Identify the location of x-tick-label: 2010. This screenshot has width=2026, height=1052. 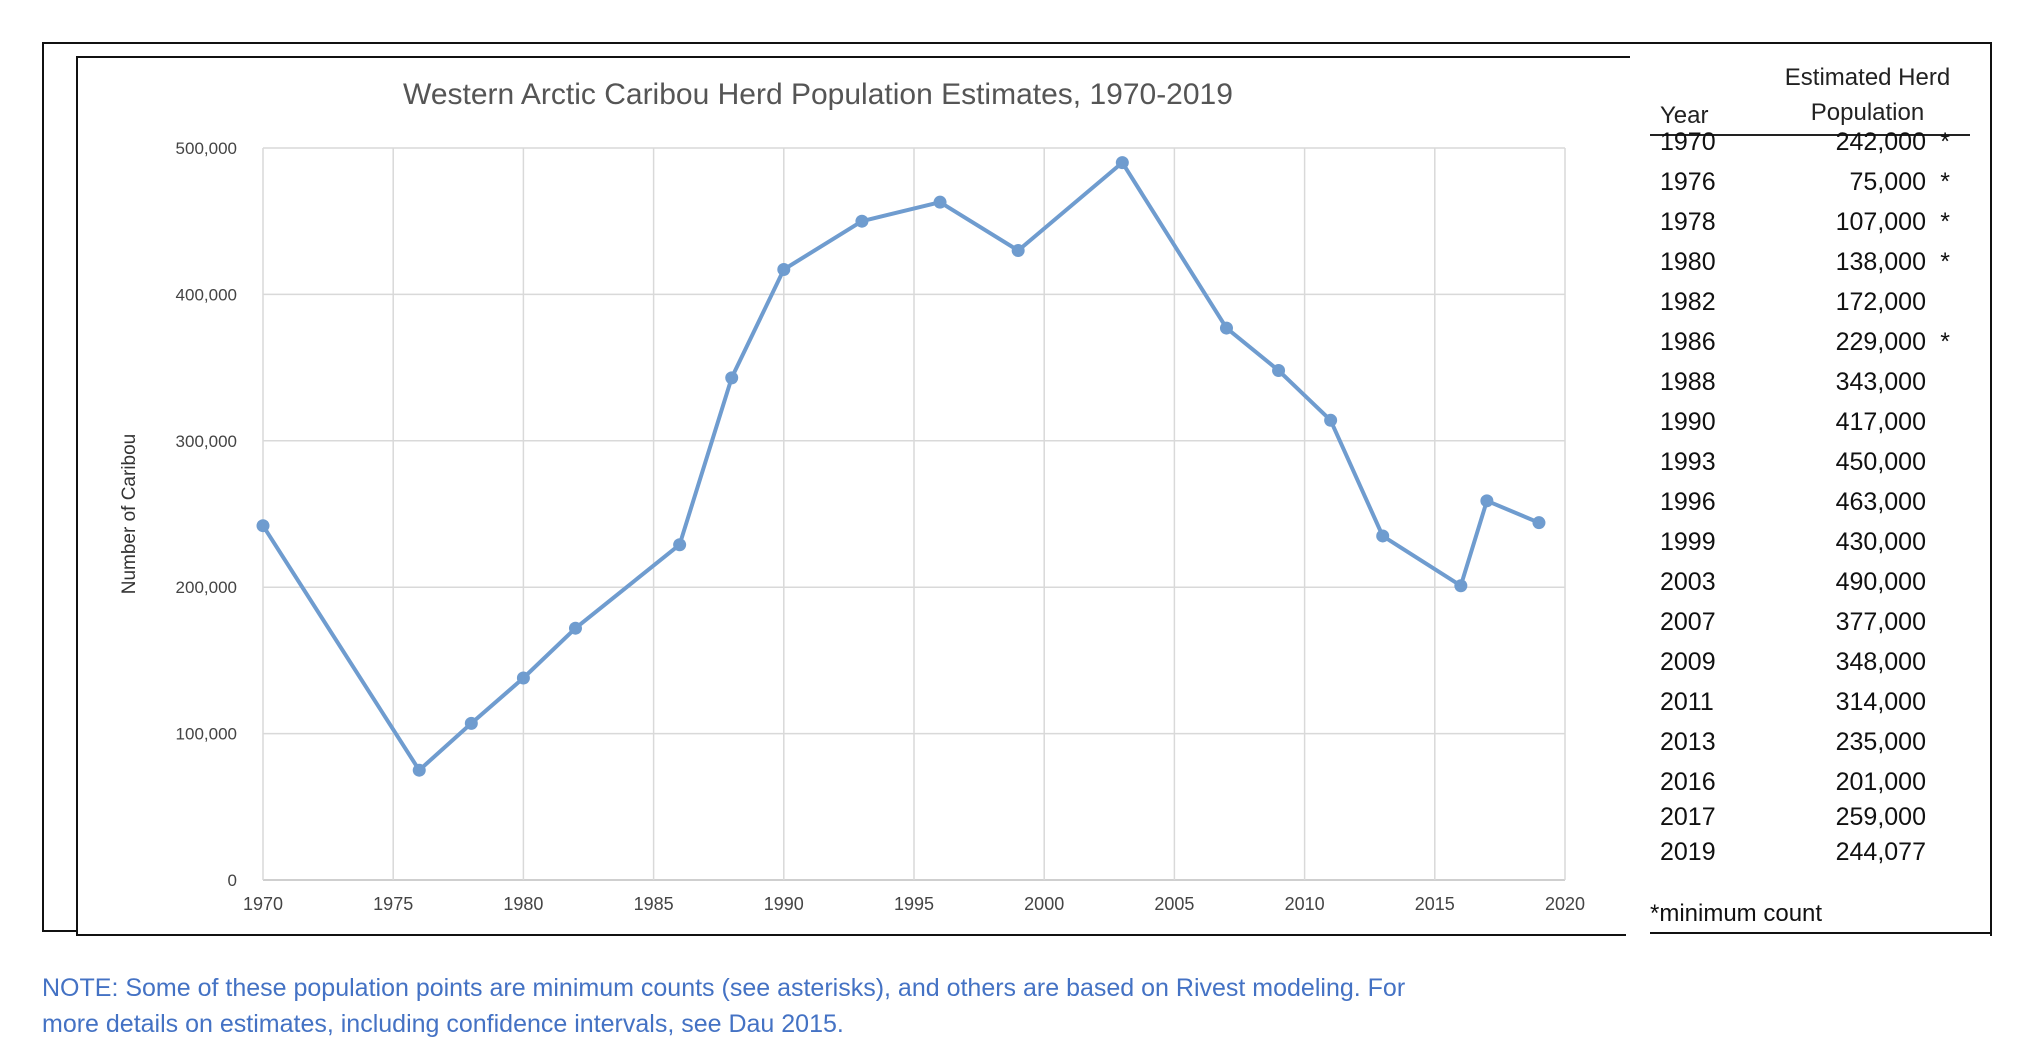
(1305, 904).